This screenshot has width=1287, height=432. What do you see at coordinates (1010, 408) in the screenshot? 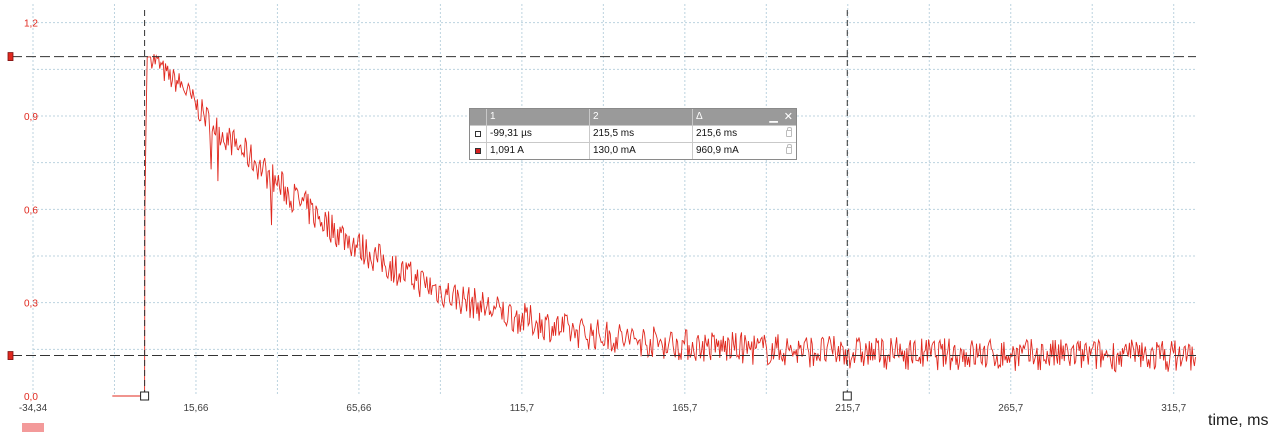
I see `x-tick-label: 265,7` at bounding box center [1010, 408].